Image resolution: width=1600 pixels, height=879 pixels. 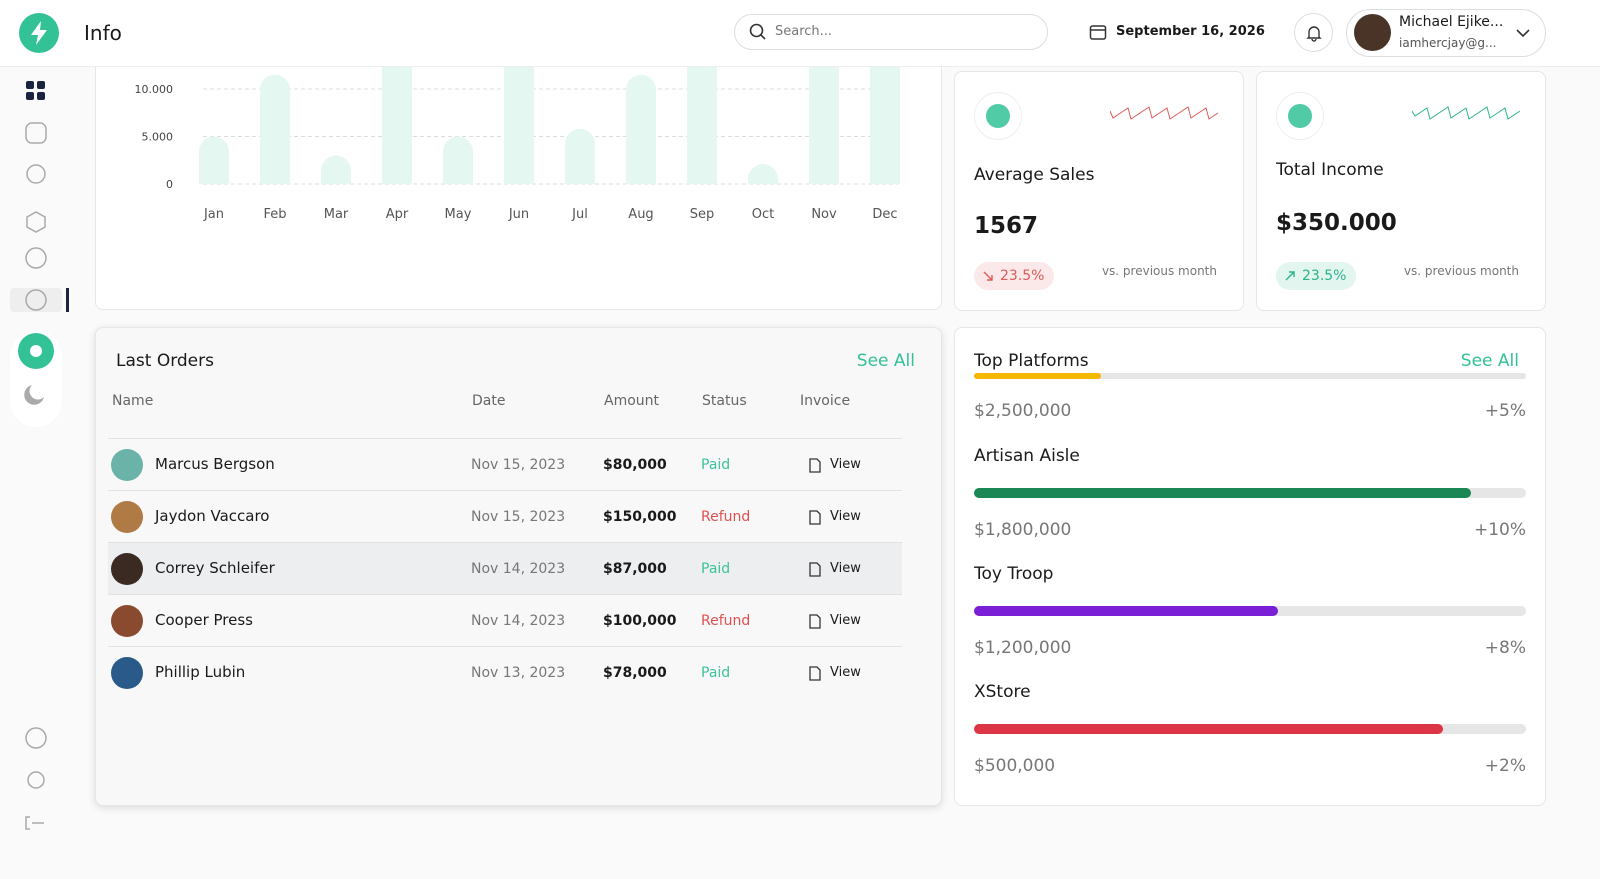 What do you see at coordinates (1031, 361) in the screenshot?
I see `platforms-title: Top Platforms` at bounding box center [1031, 361].